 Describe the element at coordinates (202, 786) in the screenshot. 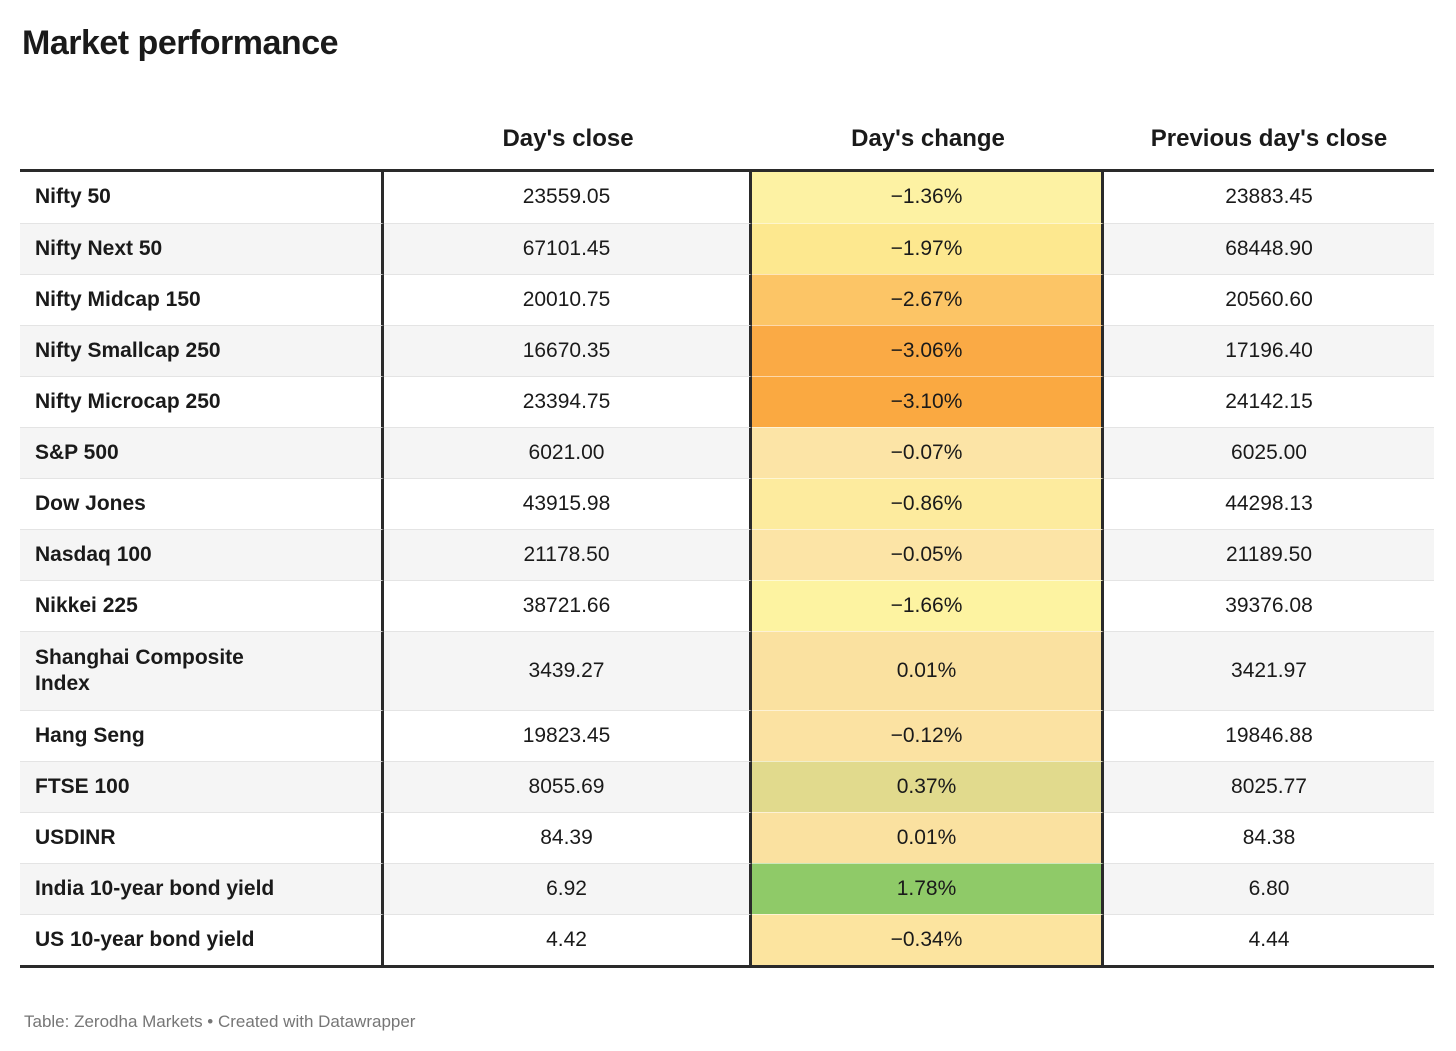

I see `row-label: FTSE 100` at that location.